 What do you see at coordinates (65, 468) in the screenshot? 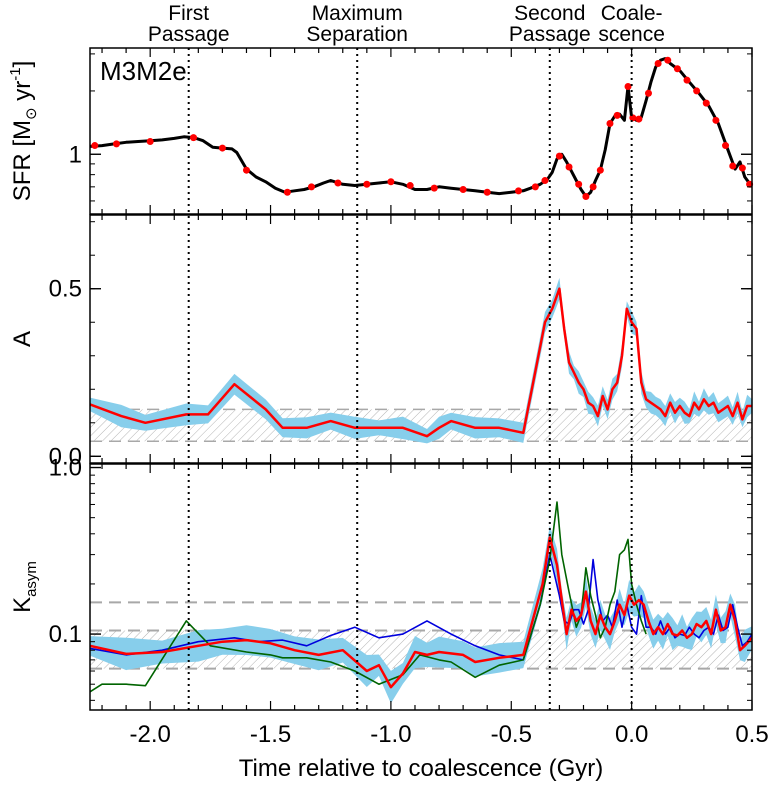
I see `y-tick-label: 1.0` at bounding box center [65, 468].